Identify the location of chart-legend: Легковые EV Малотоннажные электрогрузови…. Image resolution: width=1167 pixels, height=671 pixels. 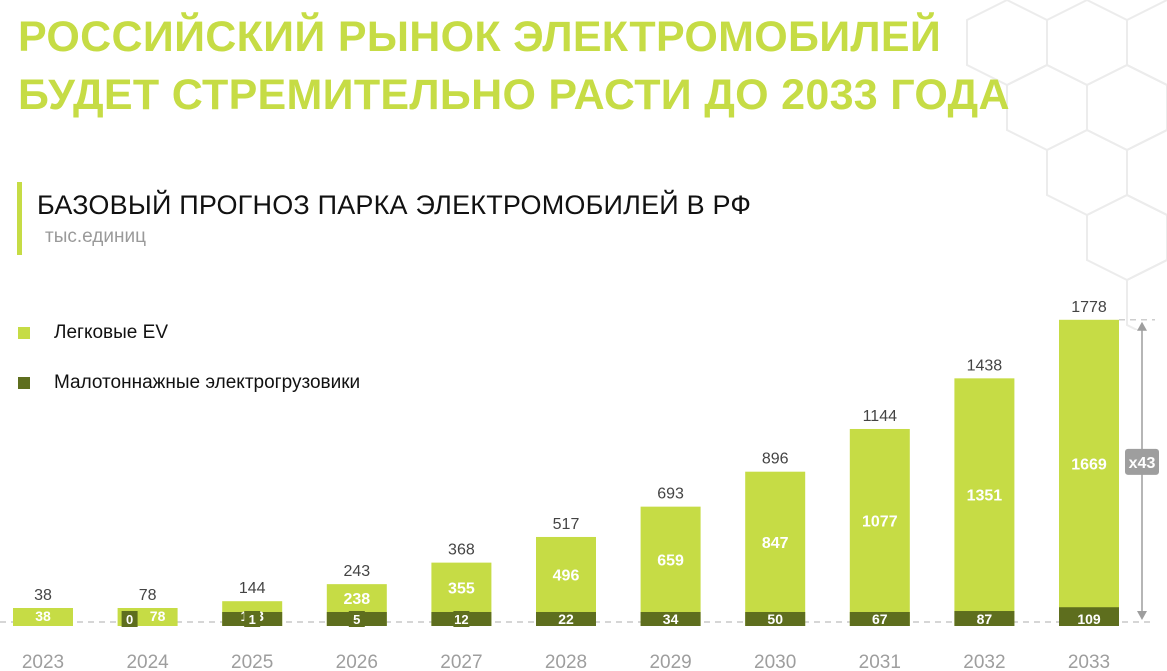
(189, 358).